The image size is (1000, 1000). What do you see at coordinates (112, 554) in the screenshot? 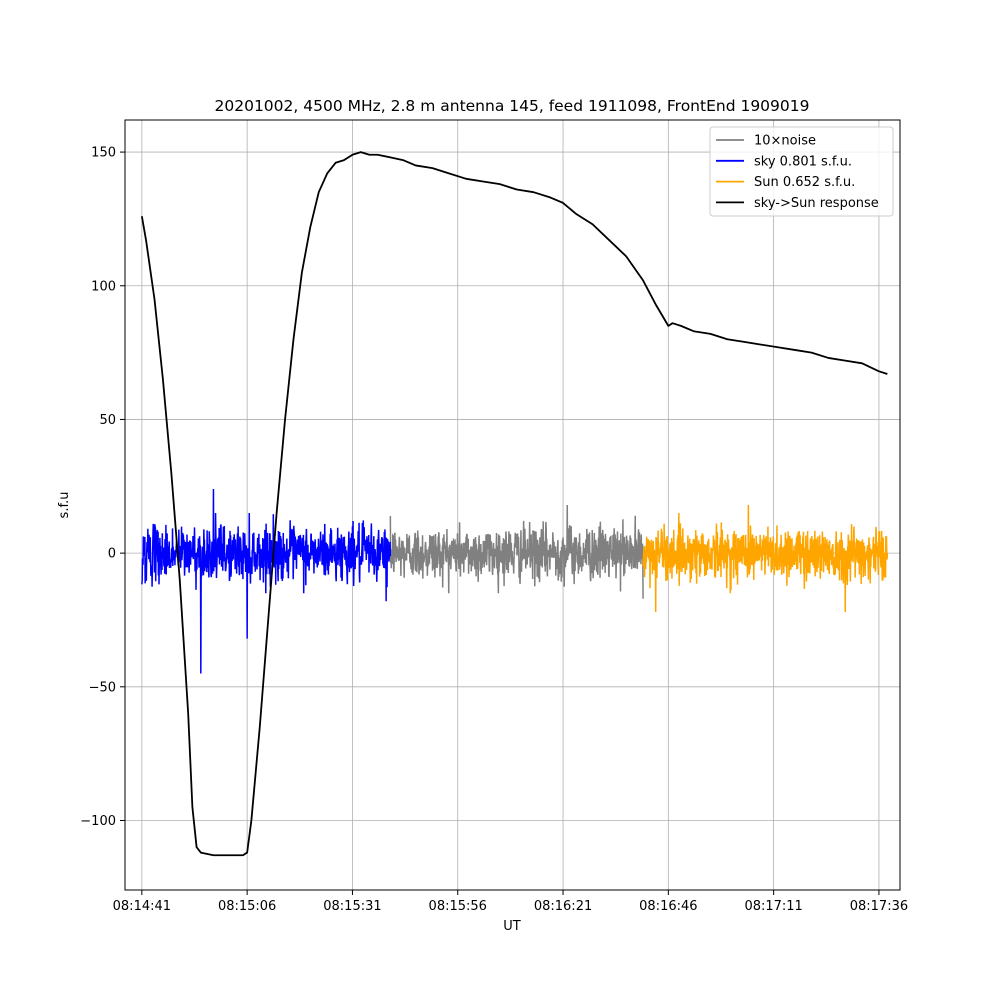
I see `y-tick-label: 0` at bounding box center [112, 554].